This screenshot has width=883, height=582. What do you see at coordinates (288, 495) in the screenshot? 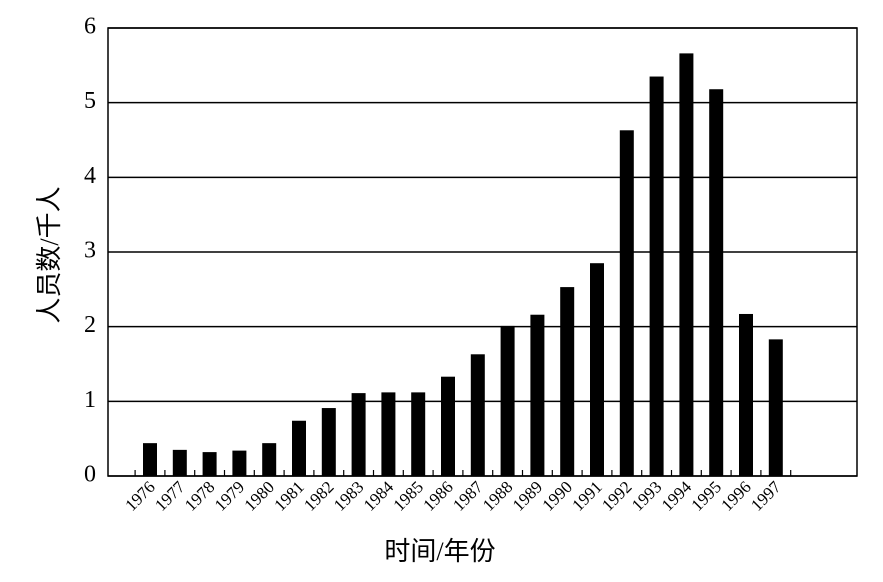
I see `x-tick-label: 1981` at bounding box center [288, 495].